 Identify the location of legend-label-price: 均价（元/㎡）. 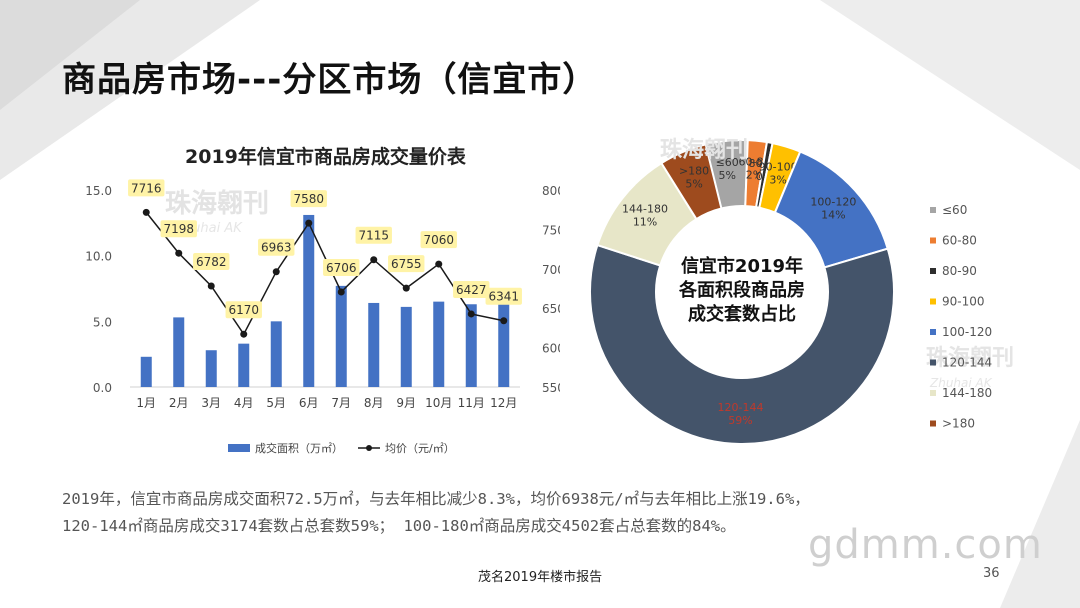
(420, 448).